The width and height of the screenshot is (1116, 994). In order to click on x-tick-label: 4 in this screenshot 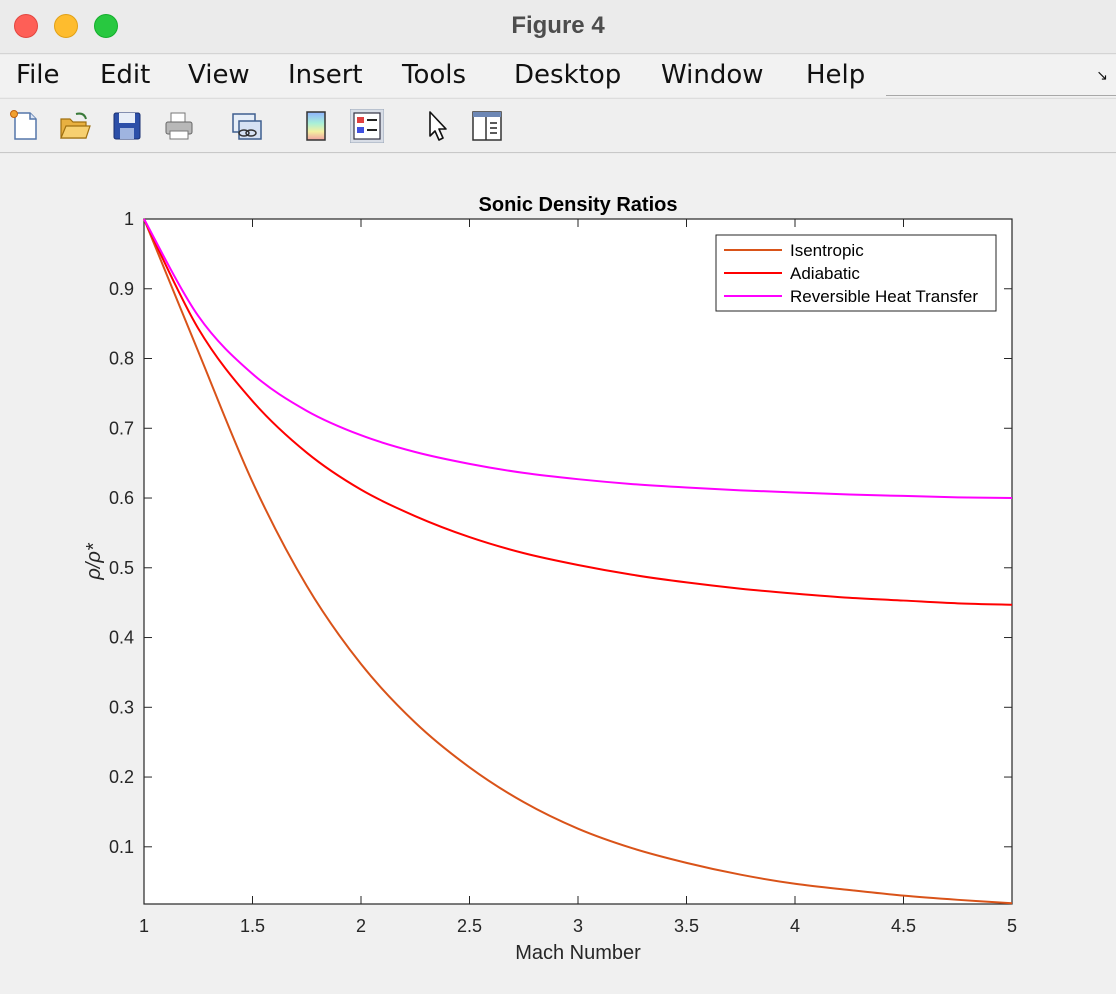, I will do `click(795, 926)`.